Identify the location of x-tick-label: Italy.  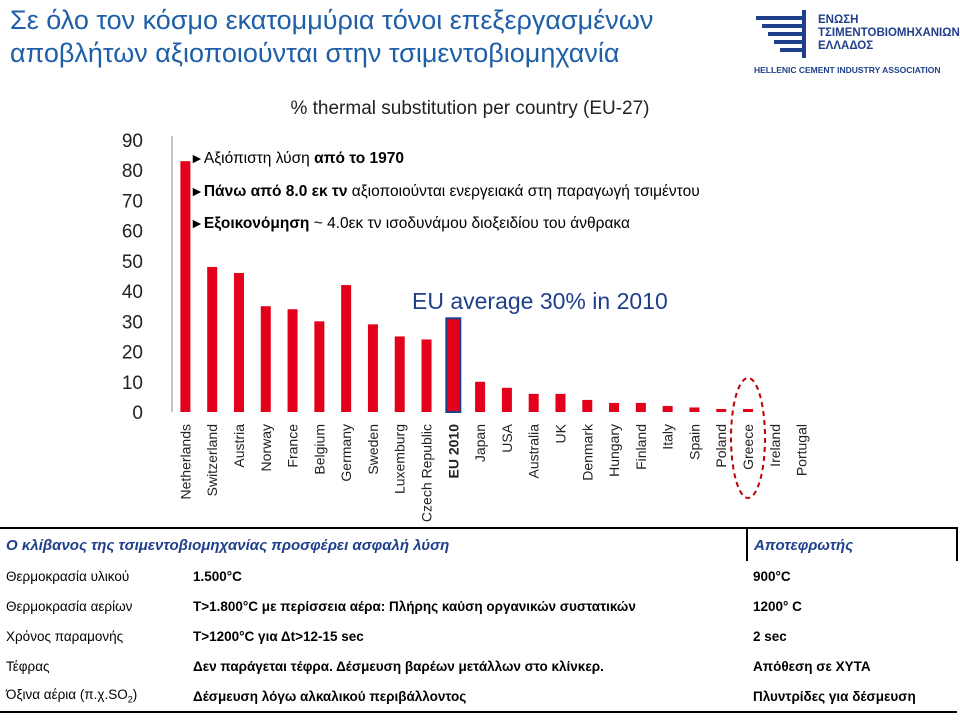
(668, 437).